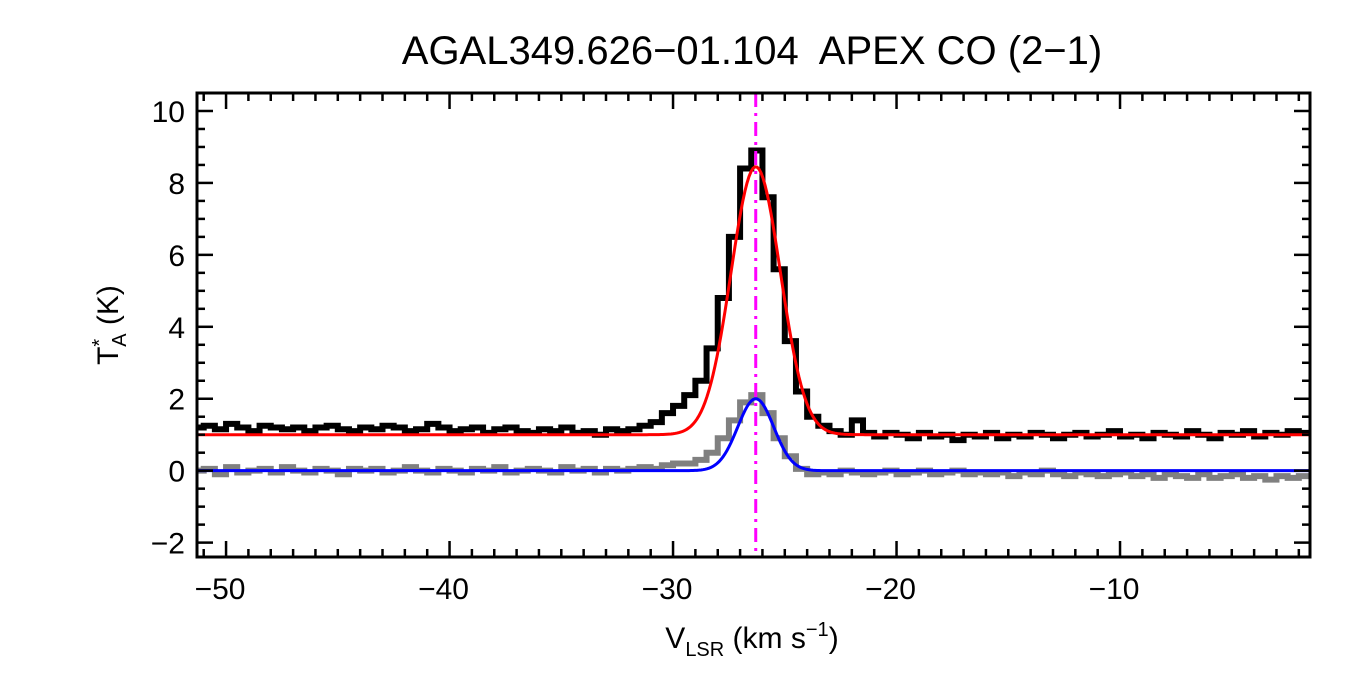 The width and height of the screenshot is (1350, 675). What do you see at coordinates (176, 472) in the screenshot?
I see `y-tick-label: 0` at bounding box center [176, 472].